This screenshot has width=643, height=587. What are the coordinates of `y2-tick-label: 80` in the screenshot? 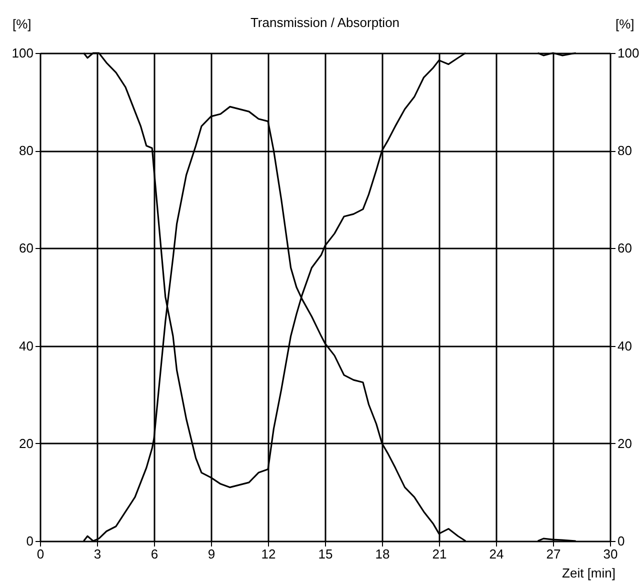 It's located at (625, 150).